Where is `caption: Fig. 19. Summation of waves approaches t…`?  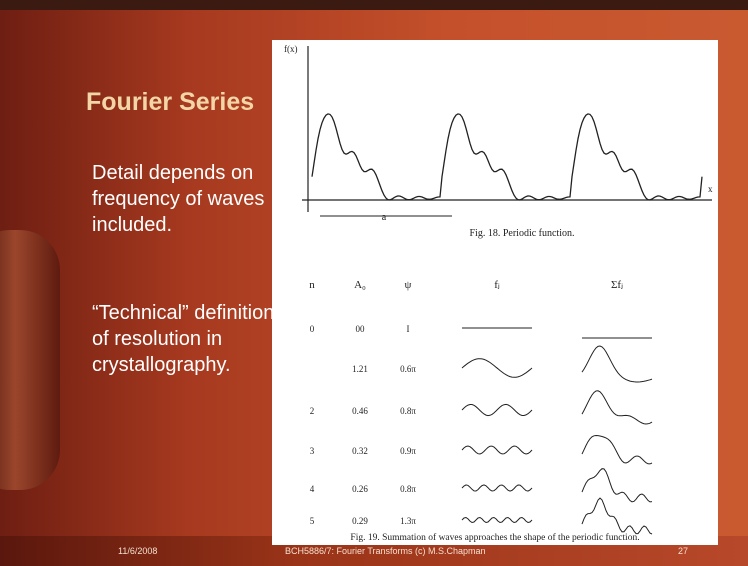 caption: Fig. 19. Summation of waves approaches t… is located at coordinates (494, 537).